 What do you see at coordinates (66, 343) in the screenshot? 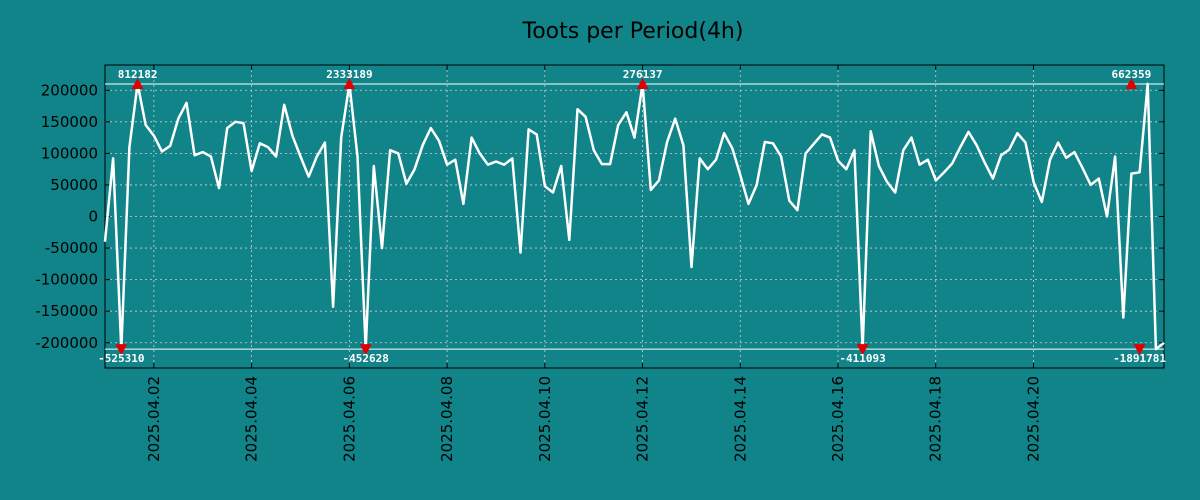
I see `y-tick-label: -200000` at bounding box center [66, 343].